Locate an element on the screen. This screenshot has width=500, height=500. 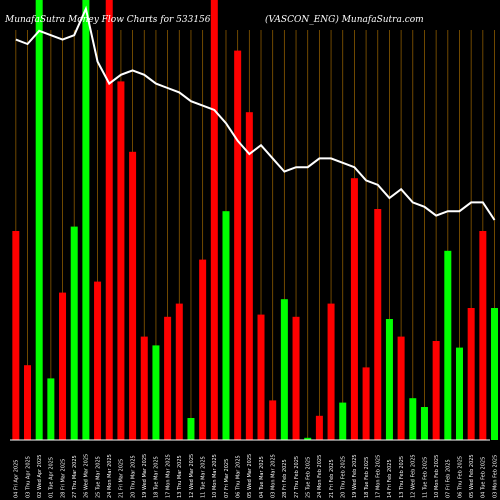
x-tick-label: 03 Mon Mar 2025 is located at coordinates (273, 476).